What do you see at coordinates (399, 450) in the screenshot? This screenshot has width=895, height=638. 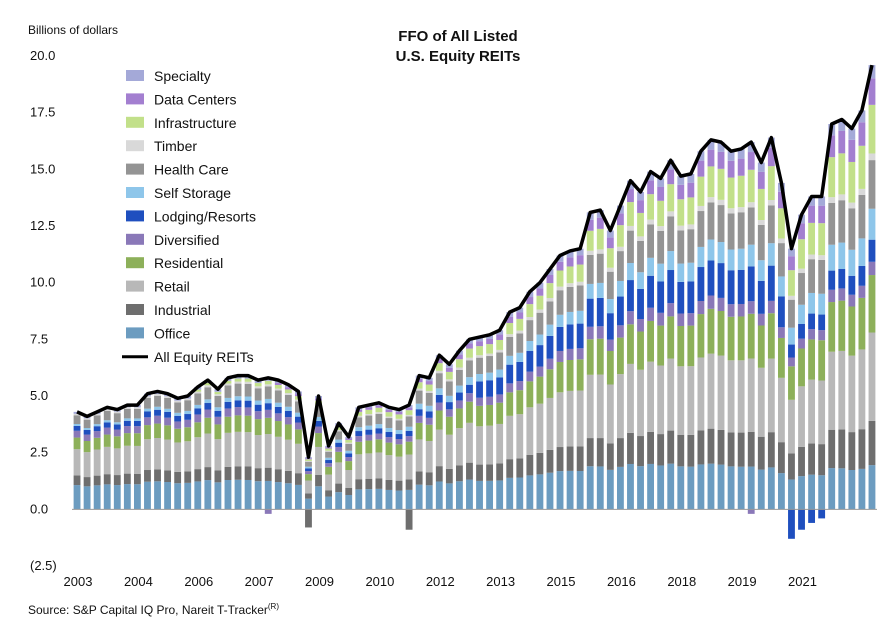 I see `bar-segment-residential-q32` at bounding box center [399, 450].